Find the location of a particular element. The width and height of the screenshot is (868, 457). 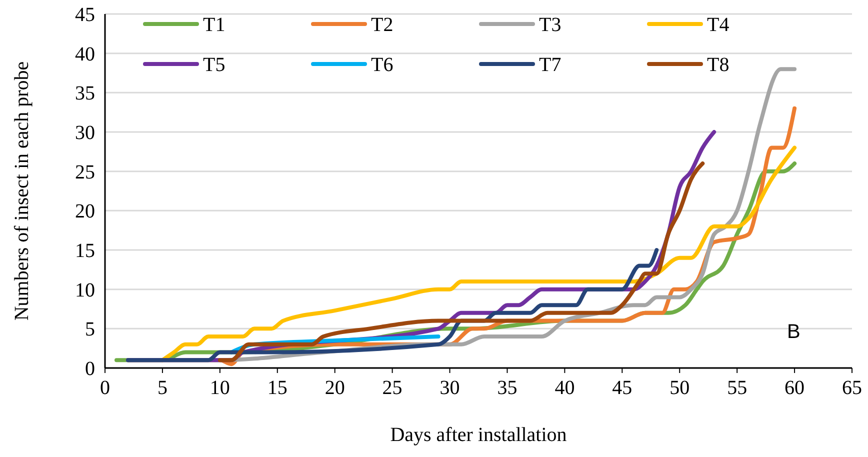

y-tick-label: 15 is located at coordinates (85, 251).